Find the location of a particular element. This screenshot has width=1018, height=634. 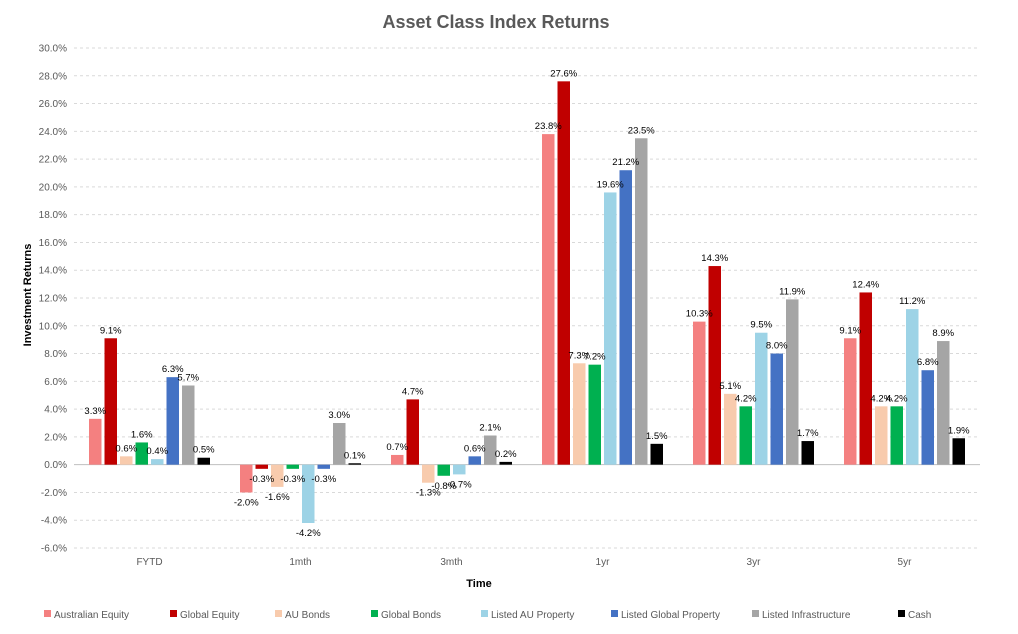

y-tick-label: -6.0% is located at coordinates (54, 549).